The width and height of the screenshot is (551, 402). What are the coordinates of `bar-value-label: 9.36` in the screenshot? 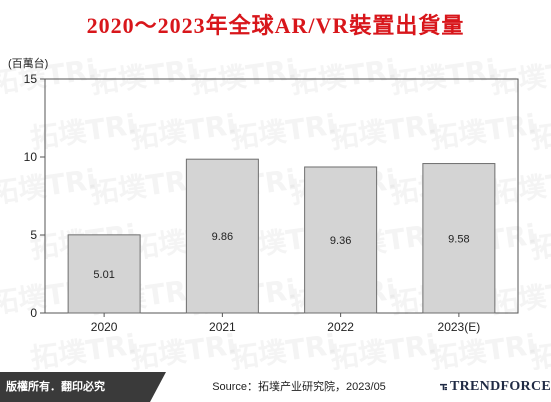 It's located at (340, 241).